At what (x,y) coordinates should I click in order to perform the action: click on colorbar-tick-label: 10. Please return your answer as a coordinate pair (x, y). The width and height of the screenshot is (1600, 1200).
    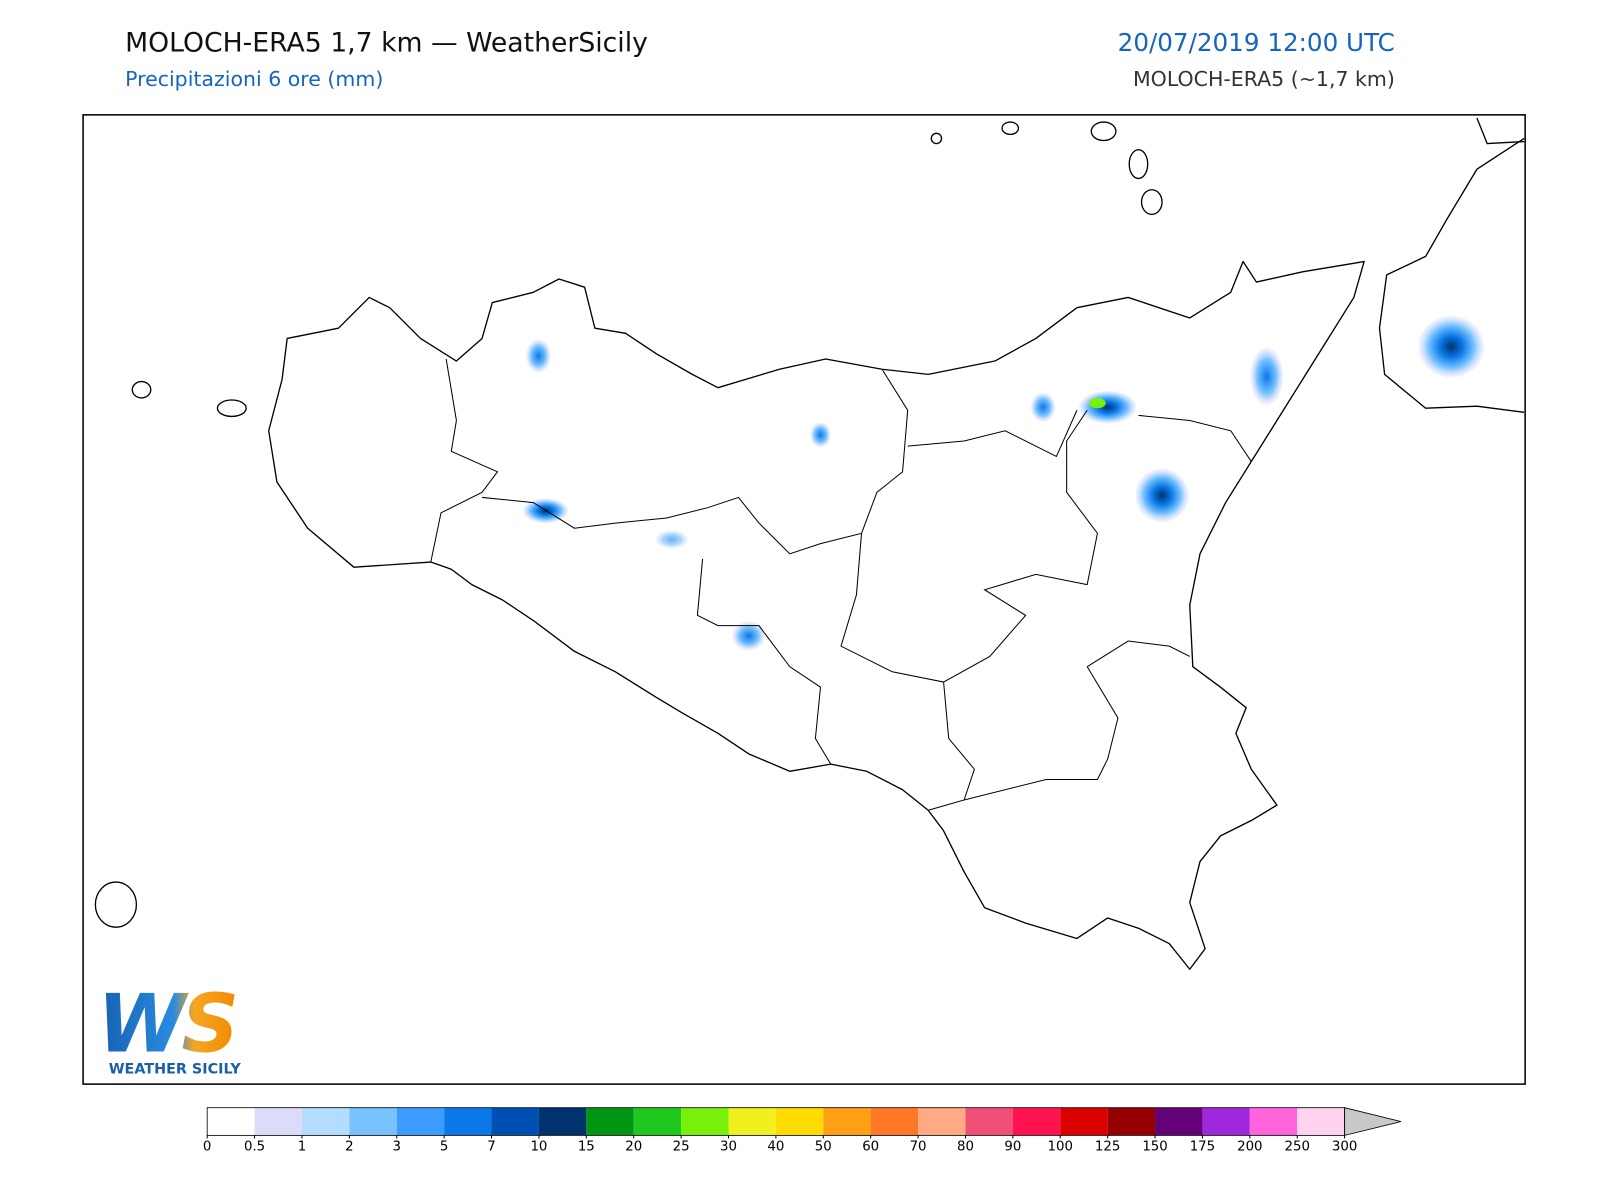
    Looking at the image, I should click on (538, 1147).